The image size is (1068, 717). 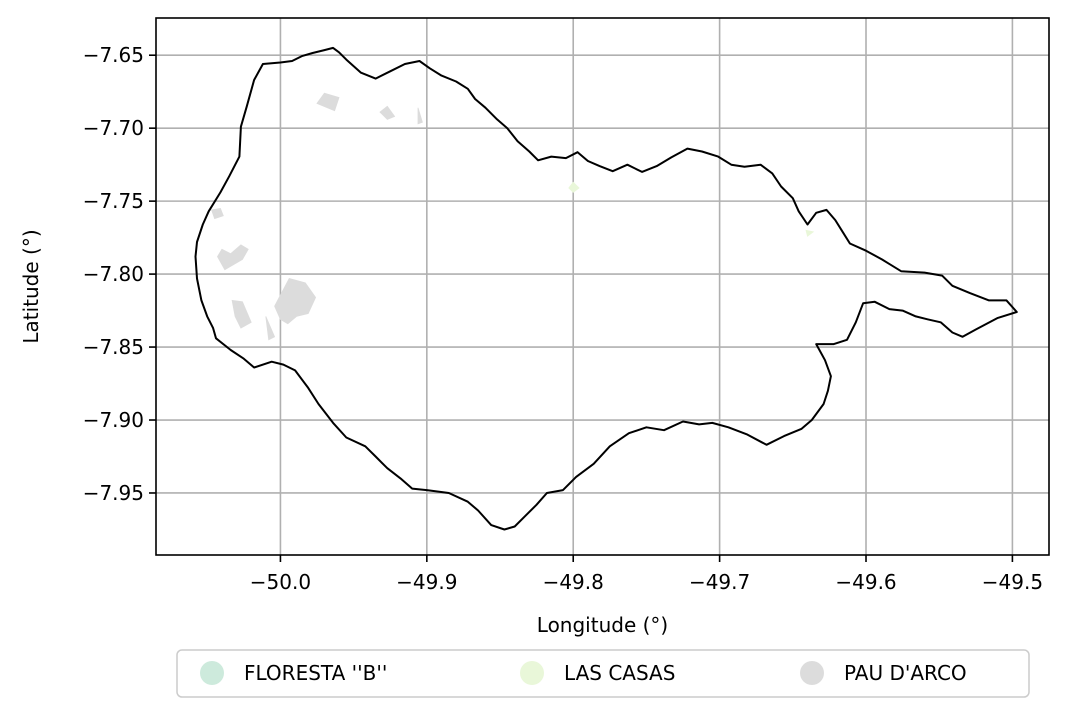 I want to click on x-tick-label: −49.9, so click(x=426, y=582).